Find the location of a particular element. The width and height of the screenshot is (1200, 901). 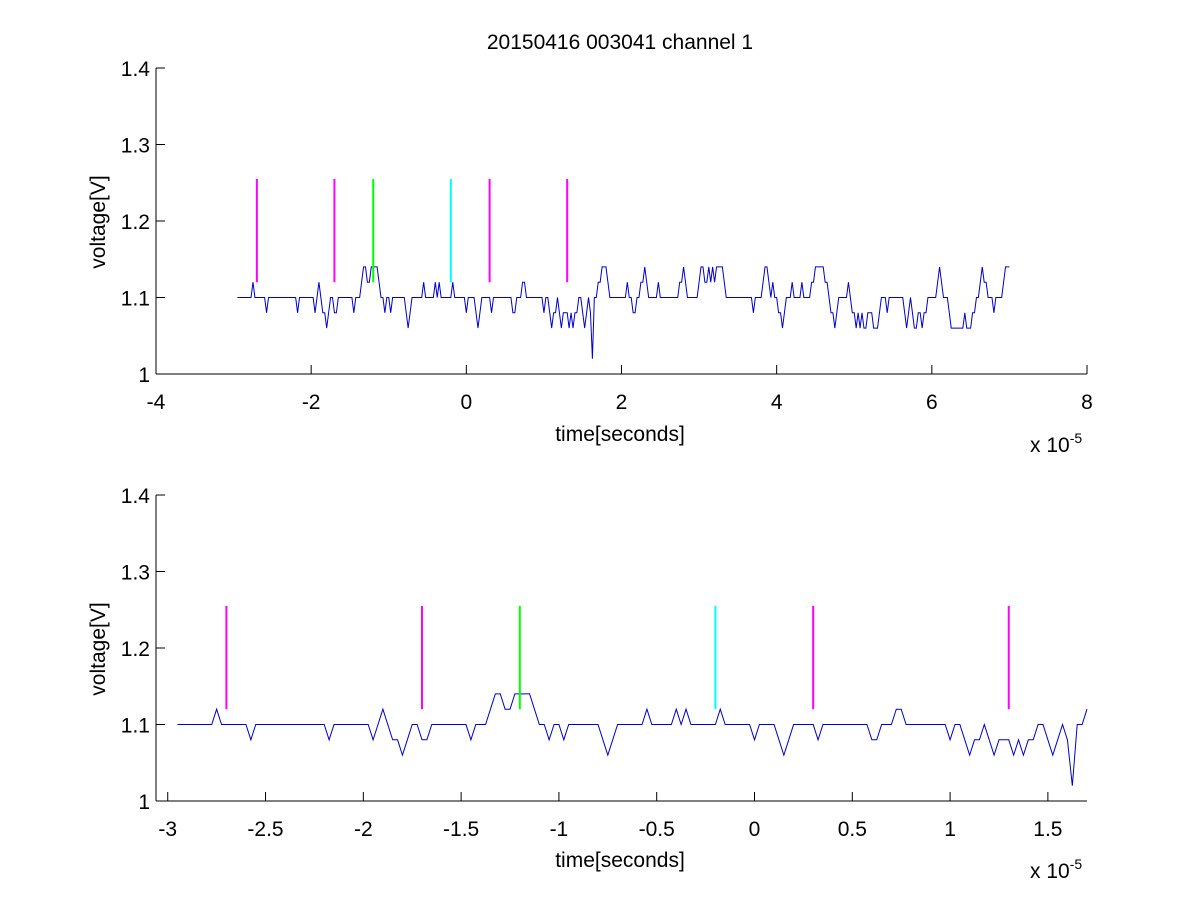

top-x-axis-label: time[seconds] is located at coordinates (620, 434).